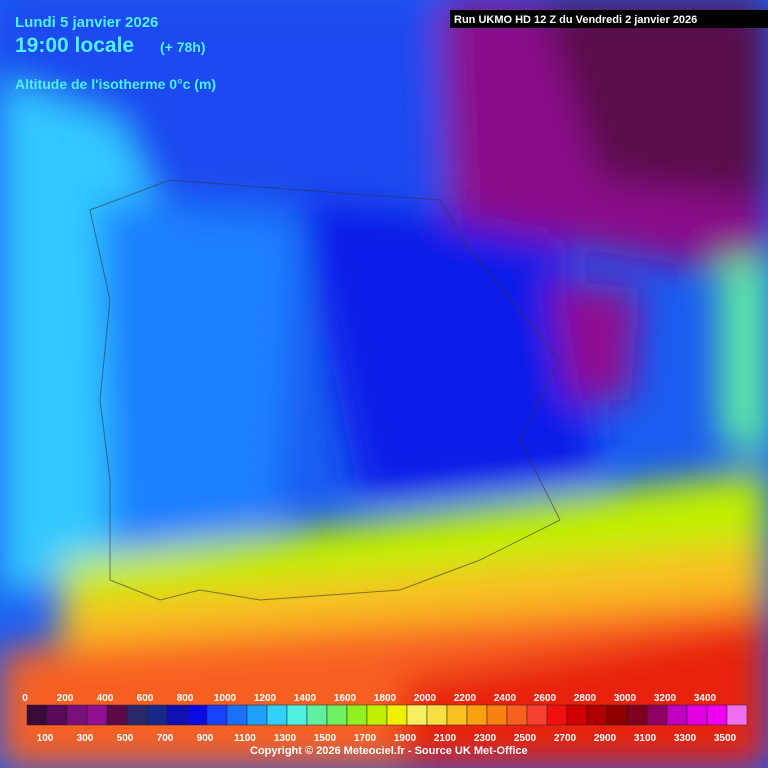 The width and height of the screenshot is (768, 773). I want to click on legend-label: 900, so click(205, 738).